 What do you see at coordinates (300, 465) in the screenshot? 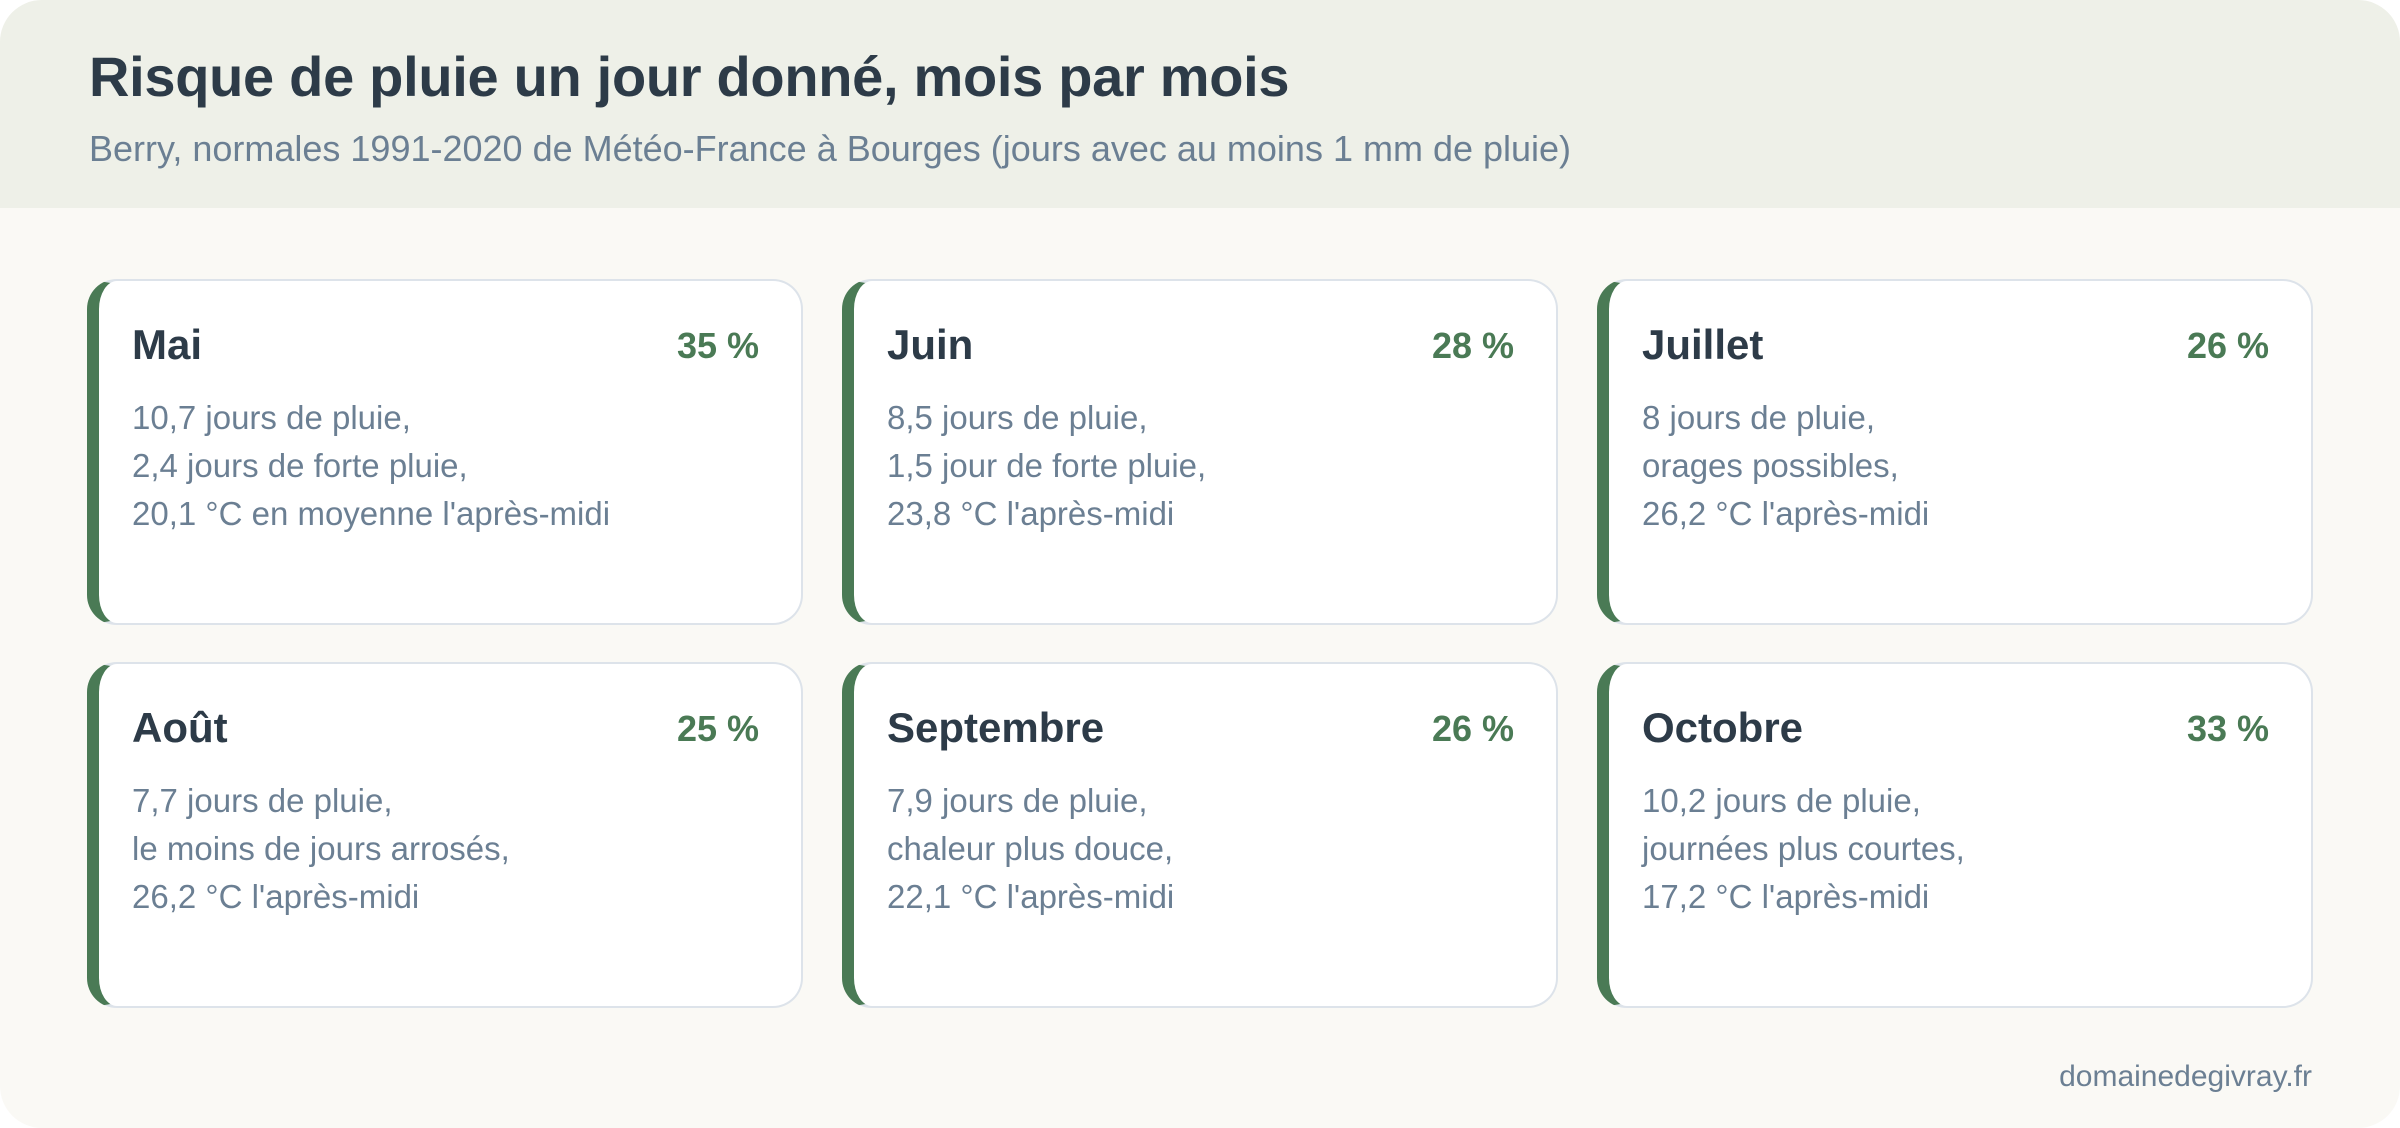
I see `card-detail-line: 2,4 jours de forte pluie,` at bounding box center [300, 465].